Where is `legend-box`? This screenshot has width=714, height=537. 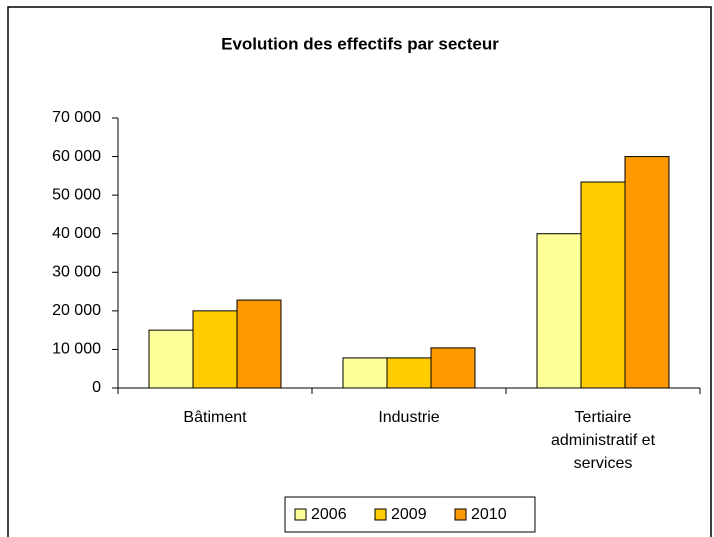 legend-box is located at coordinates (410, 514).